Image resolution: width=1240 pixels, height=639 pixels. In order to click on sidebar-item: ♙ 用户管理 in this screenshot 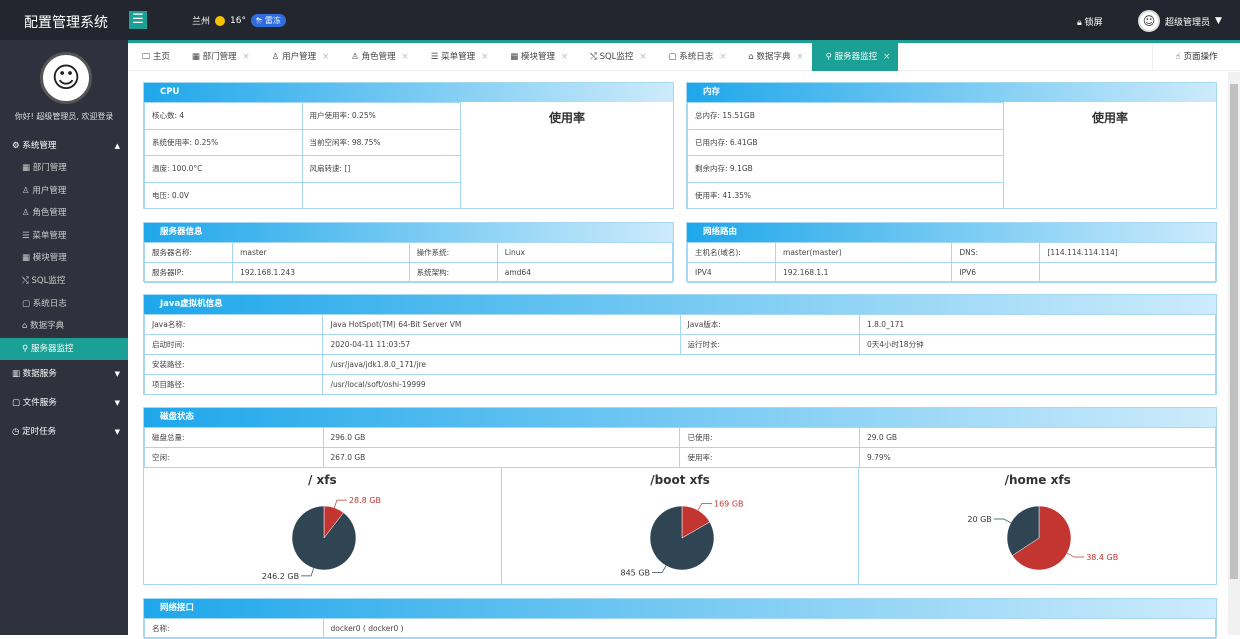, I will do `click(64, 191)`.